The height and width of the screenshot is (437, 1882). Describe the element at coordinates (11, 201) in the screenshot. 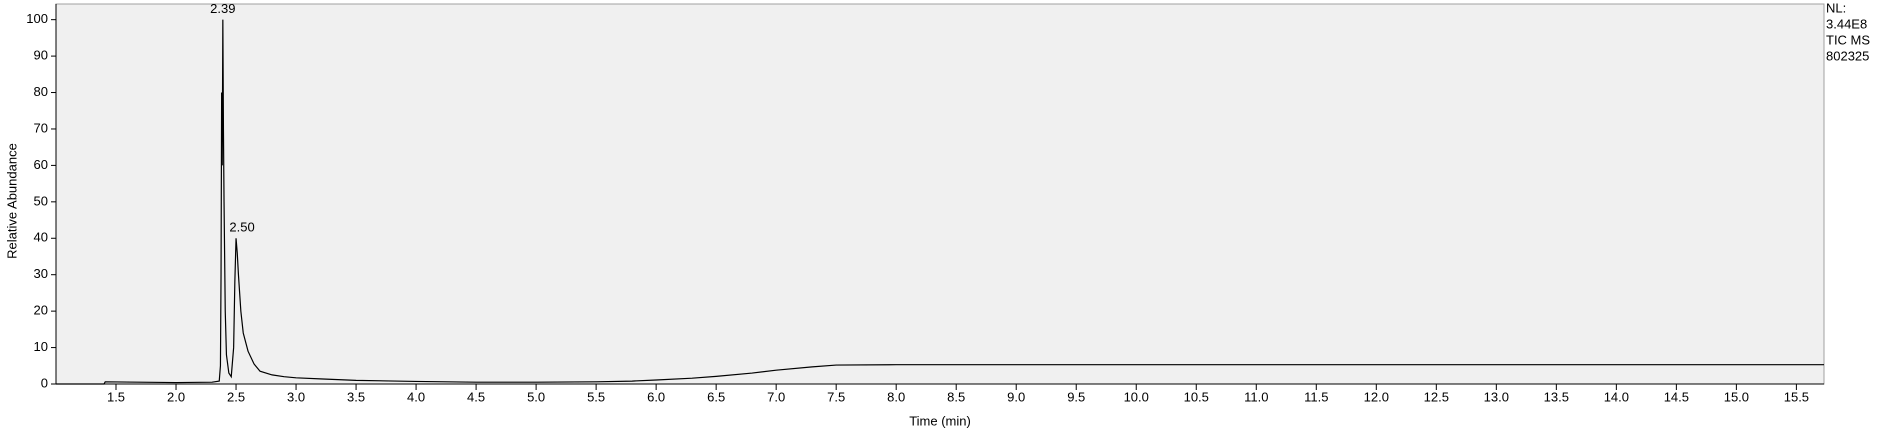

I see `y-axis-title: Relative Abundance` at that location.